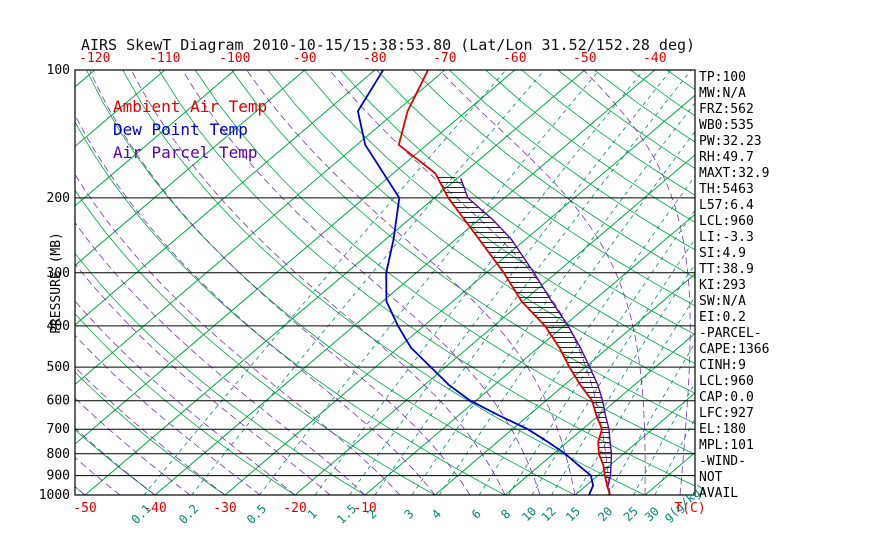 The width and height of the screenshot is (870, 560). I want to click on stat-line: LI:-3.3, so click(726, 237).